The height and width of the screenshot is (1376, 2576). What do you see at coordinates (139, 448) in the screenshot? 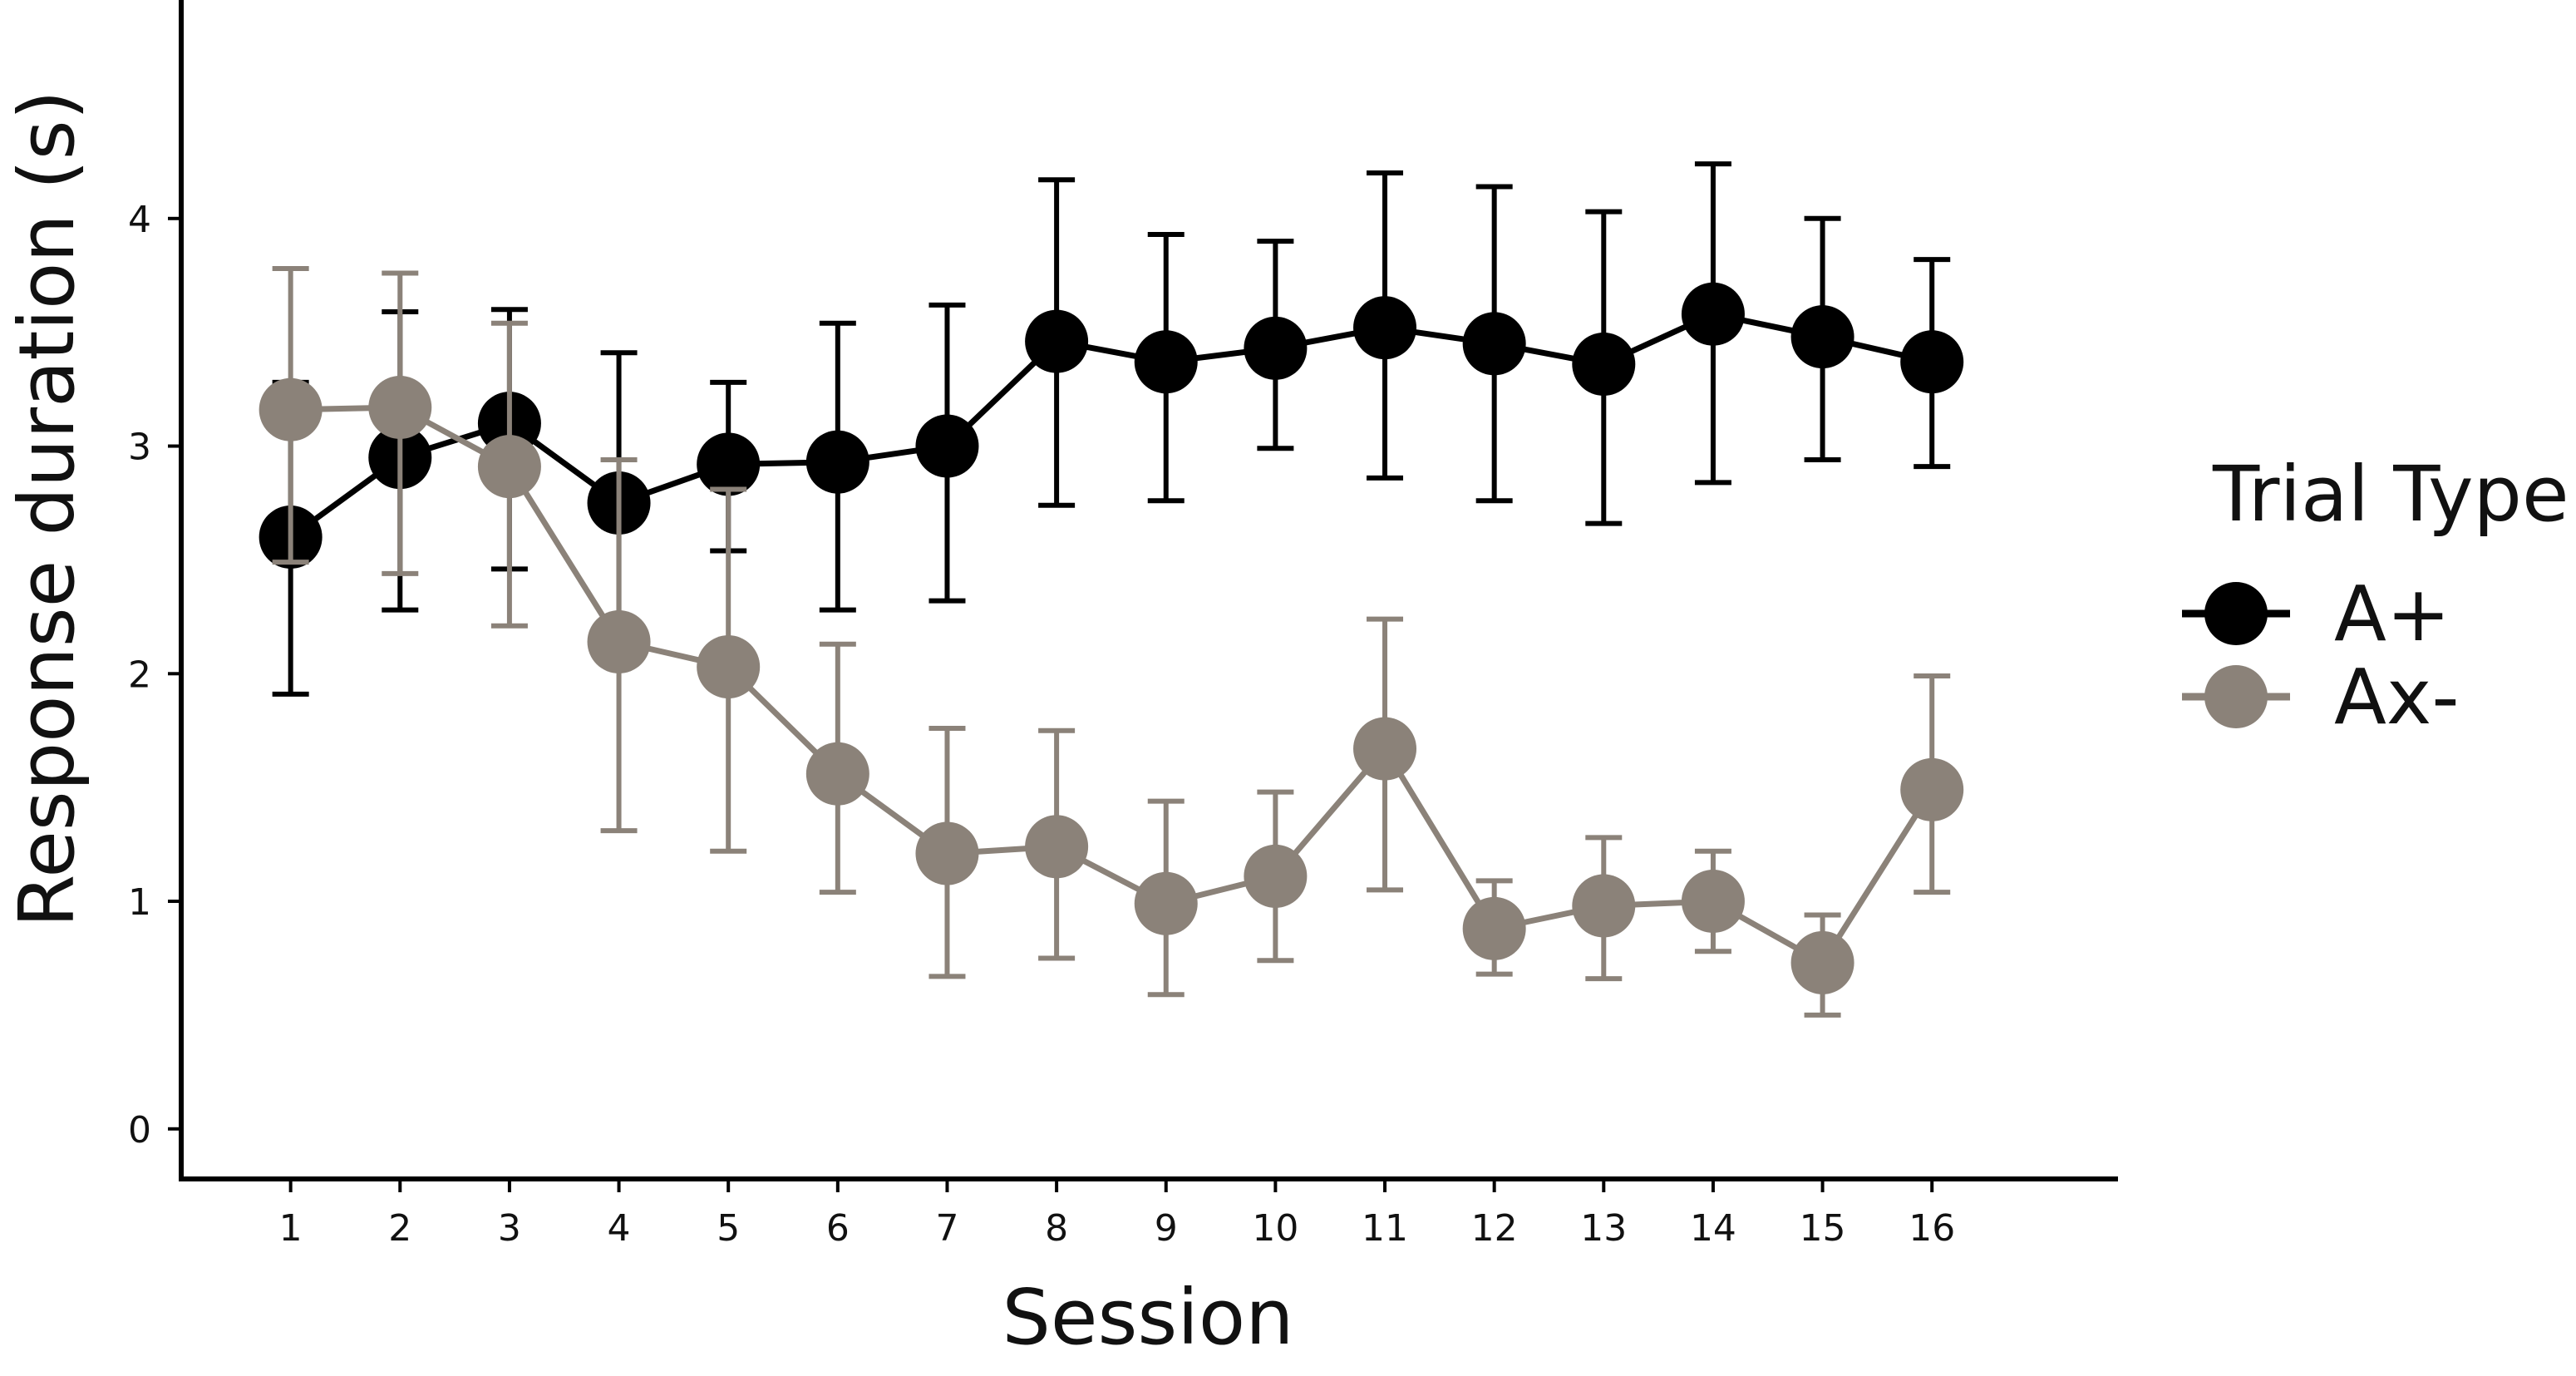
I see `y-tick-label: 3` at bounding box center [139, 448].